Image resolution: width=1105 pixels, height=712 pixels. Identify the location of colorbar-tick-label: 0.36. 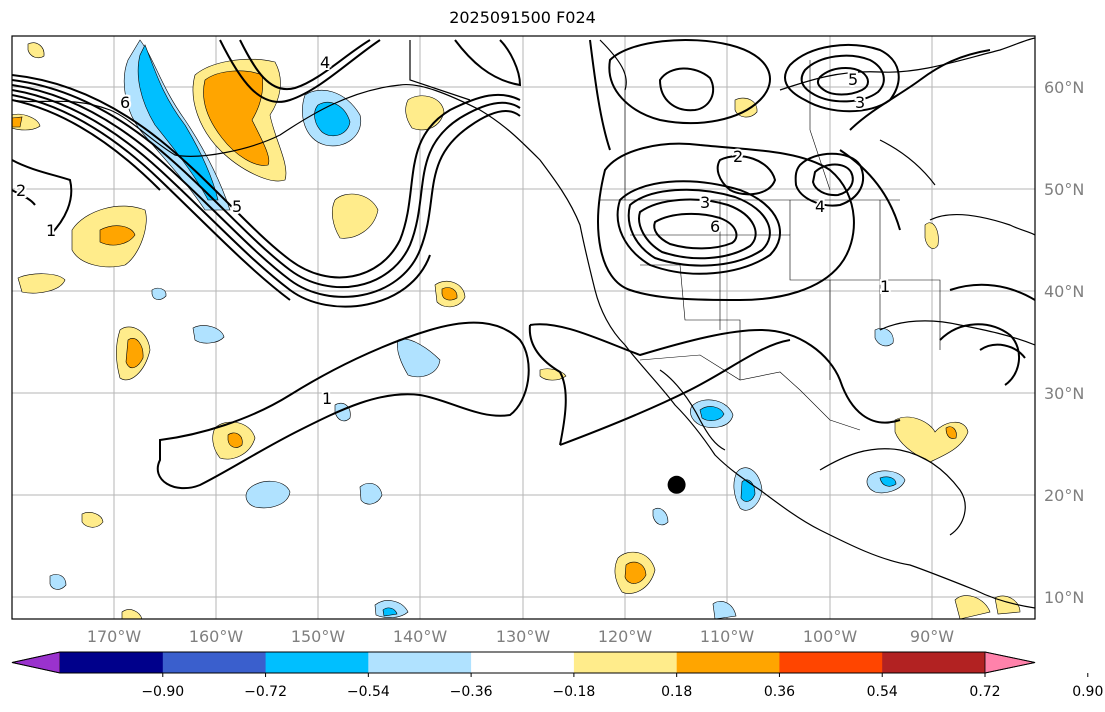
(779, 692).